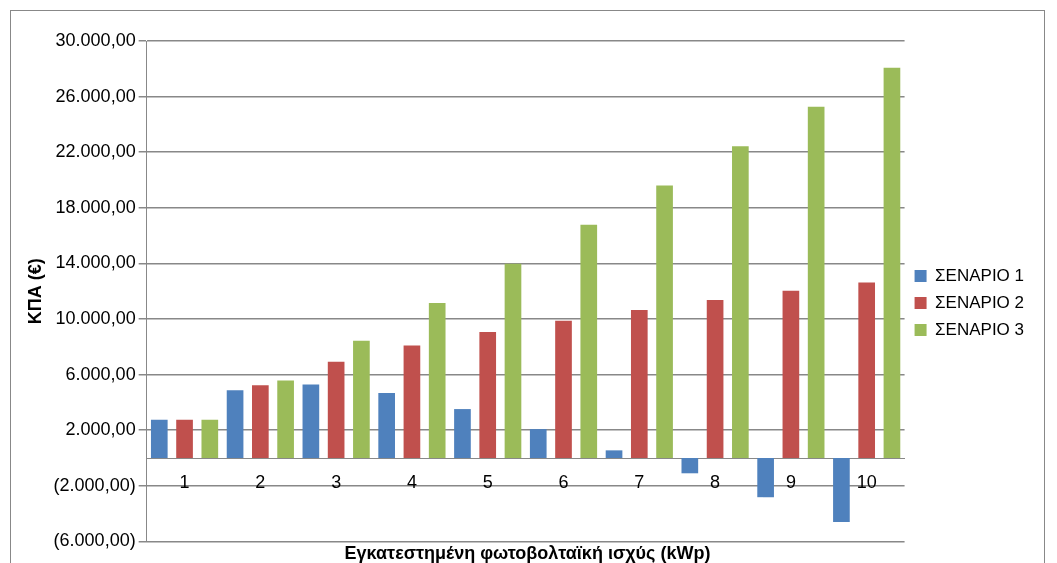 The height and width of the screenshot is (563, 1057). What do you see at coordinates (980, 329) in the screenshot?
I see `legend-label: ΣΕΝΑΡΙΟ 3` at bounding box center [980, 329].